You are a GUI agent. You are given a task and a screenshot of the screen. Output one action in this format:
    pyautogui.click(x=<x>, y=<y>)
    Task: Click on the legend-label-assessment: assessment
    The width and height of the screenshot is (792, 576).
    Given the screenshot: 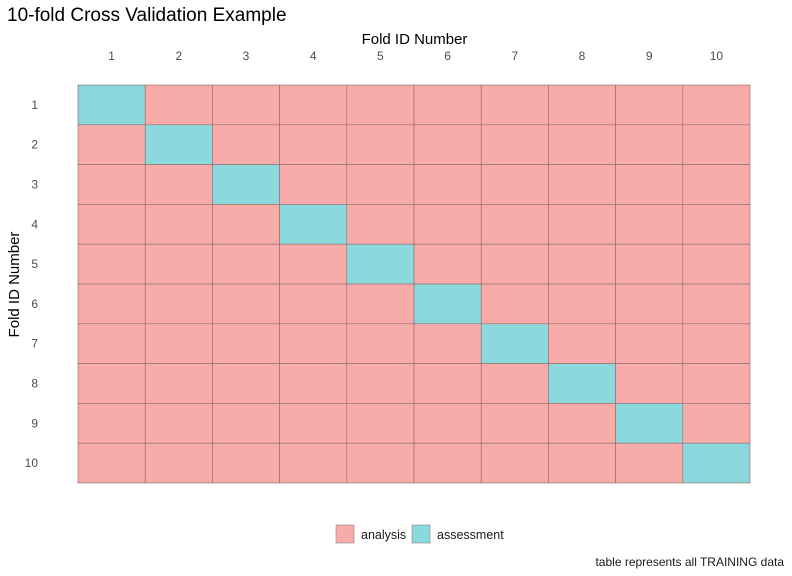 What is the action you would take?
    pyautogui.click(x=470, y=535)
    